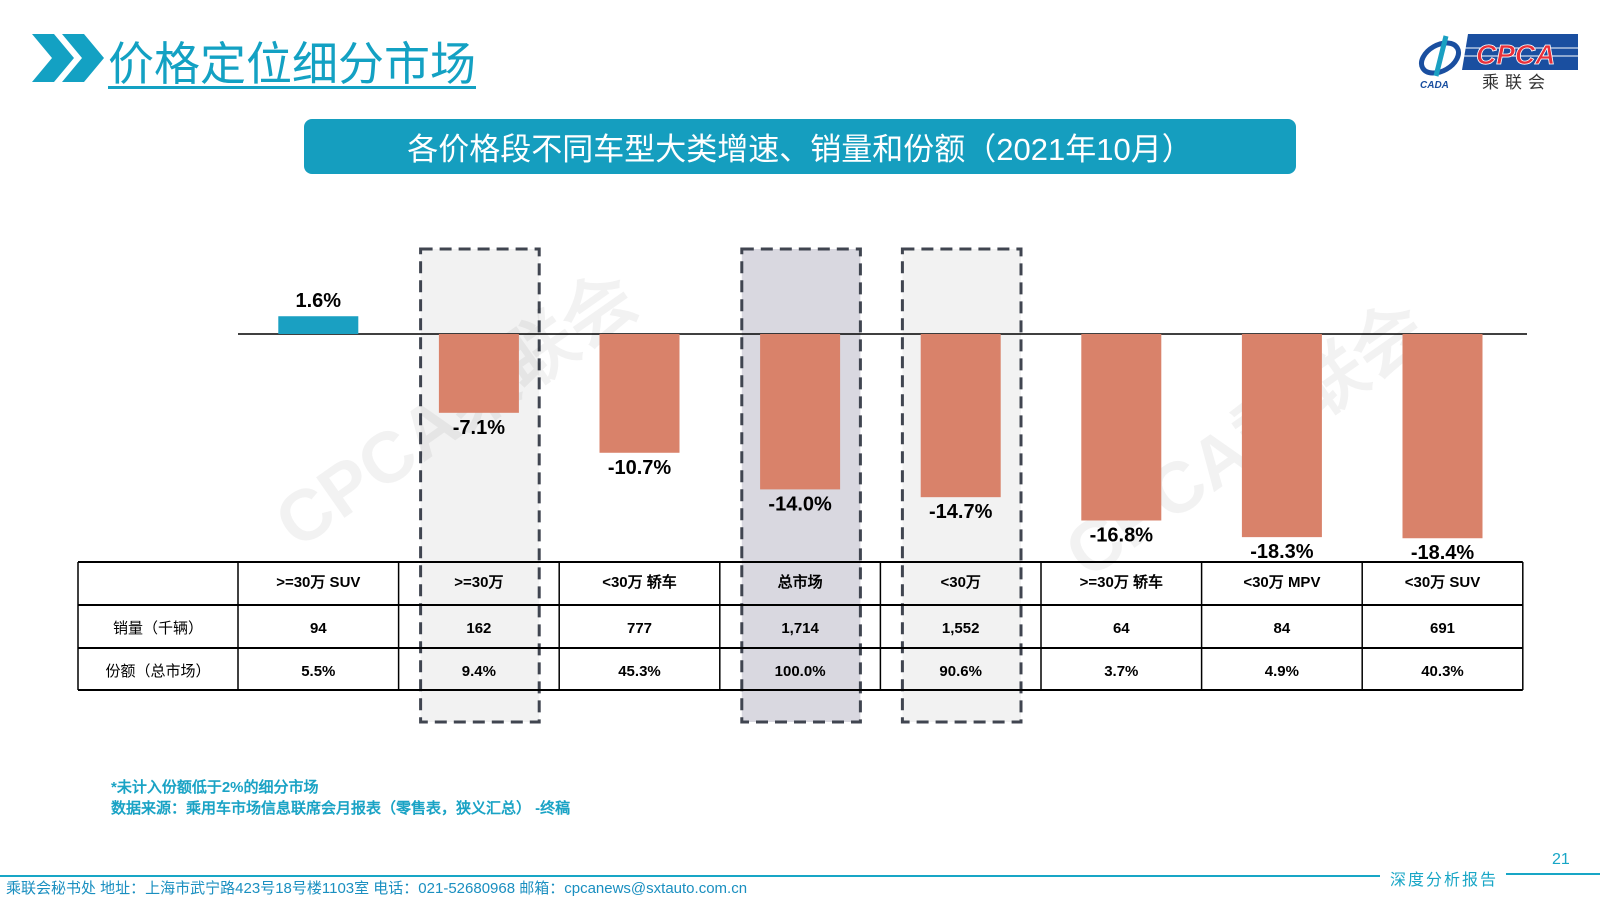 The width and height of the screenshot is (1600, 900). What do you see at coordinates (1122, 535) in the screenshot?
I see `bar-value-label: -16.8%` at bounding box center [1122, 535].